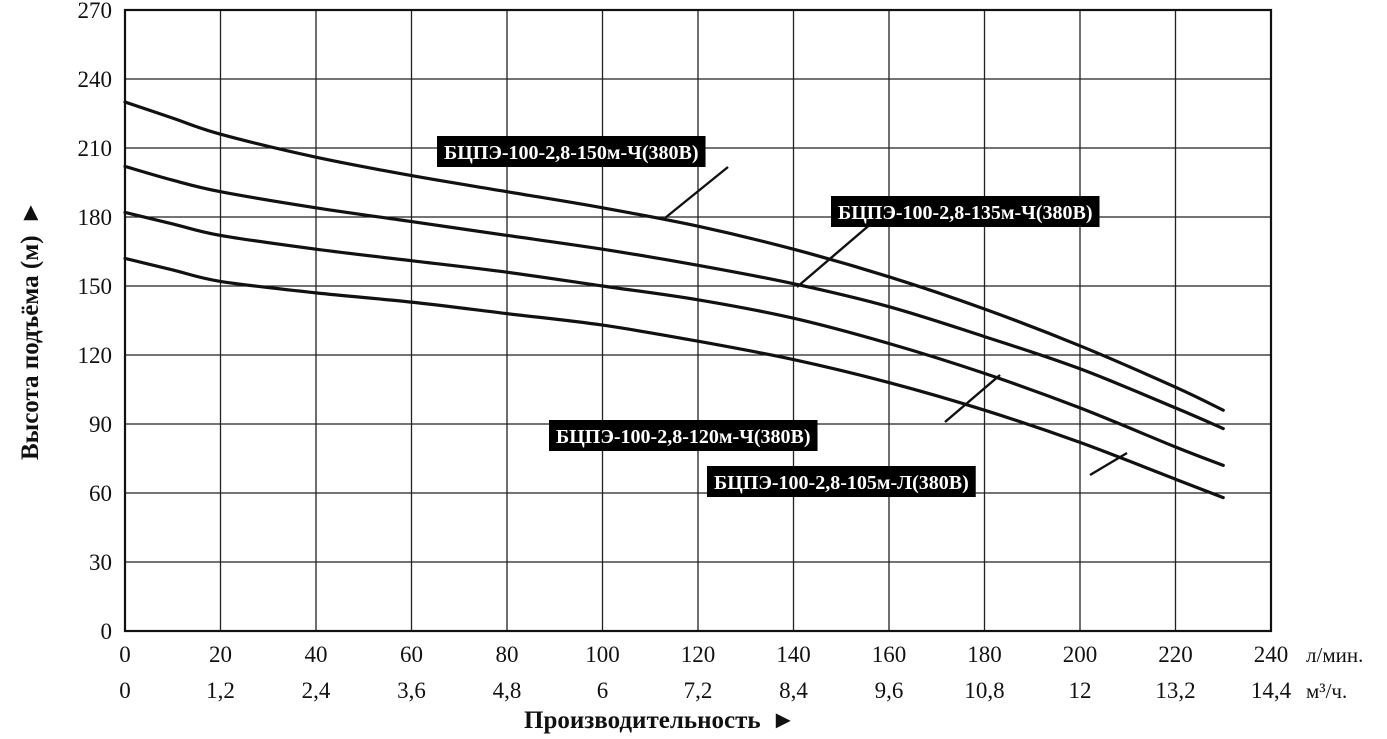 This screenshot has height=739, width=1387. What do you see at coordinates (95, 286) in the screenshot?
I see `y-tick-label: 150` at bounding box center [95, 286].